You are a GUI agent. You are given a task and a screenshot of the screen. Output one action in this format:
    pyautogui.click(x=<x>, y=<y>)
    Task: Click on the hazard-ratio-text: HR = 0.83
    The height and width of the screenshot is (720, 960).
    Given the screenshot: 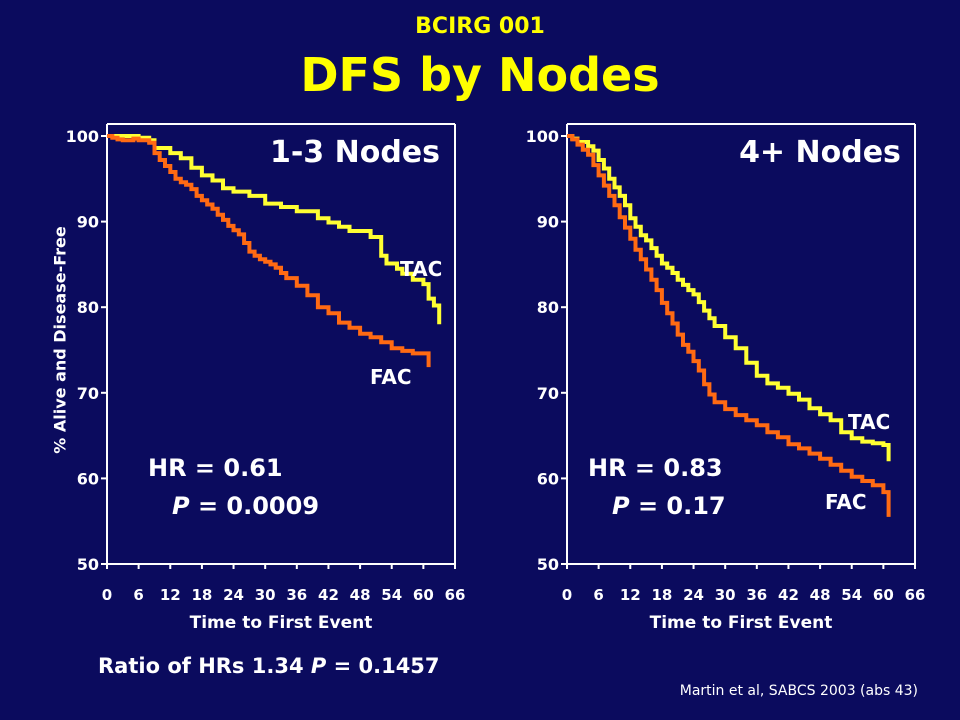 What is the action you would take?
    pyautogui.click(x=655, y=468)
    